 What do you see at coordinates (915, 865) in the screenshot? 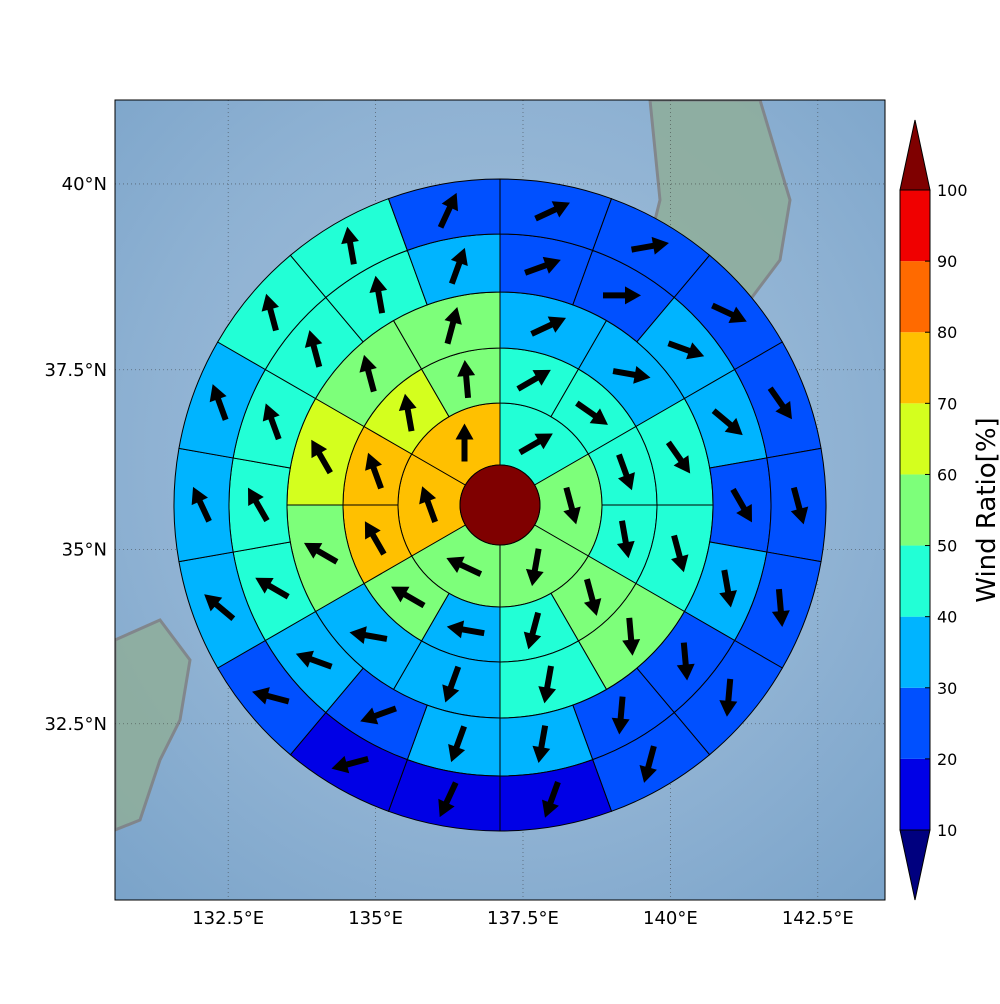
I see `colorbar-extend-low` at bounding box center [915, 865].